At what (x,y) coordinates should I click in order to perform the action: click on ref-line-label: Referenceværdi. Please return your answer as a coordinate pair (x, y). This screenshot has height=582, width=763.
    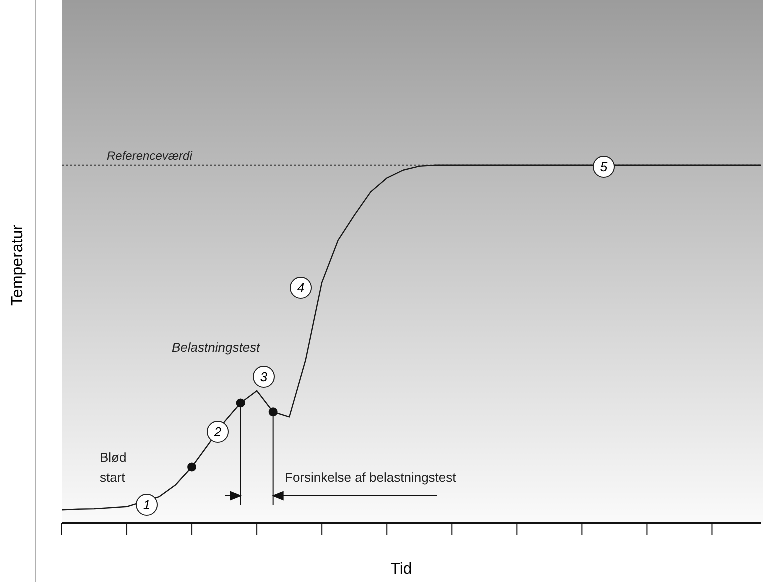
    Looking at the image, I should click on (150, 155).